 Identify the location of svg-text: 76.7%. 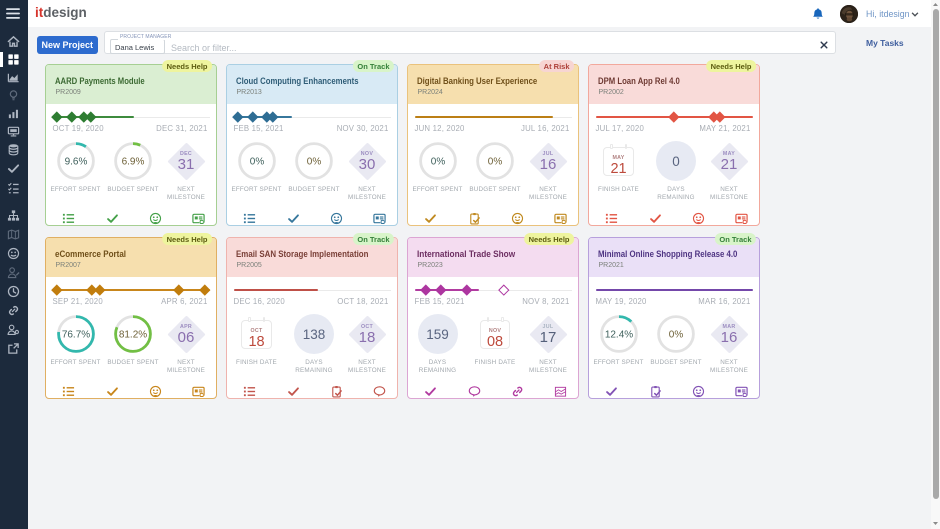
(75, 335).